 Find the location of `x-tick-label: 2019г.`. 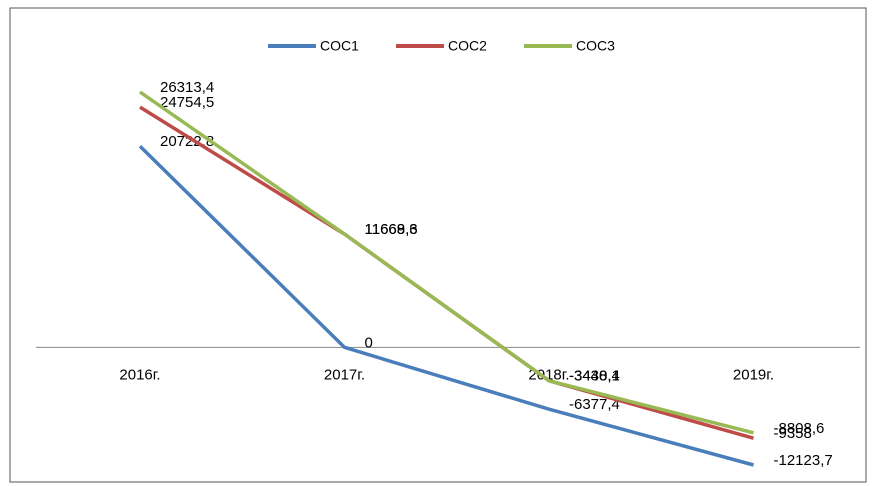

x-tick-label: 2019г. is located at coordinates (753, 374).